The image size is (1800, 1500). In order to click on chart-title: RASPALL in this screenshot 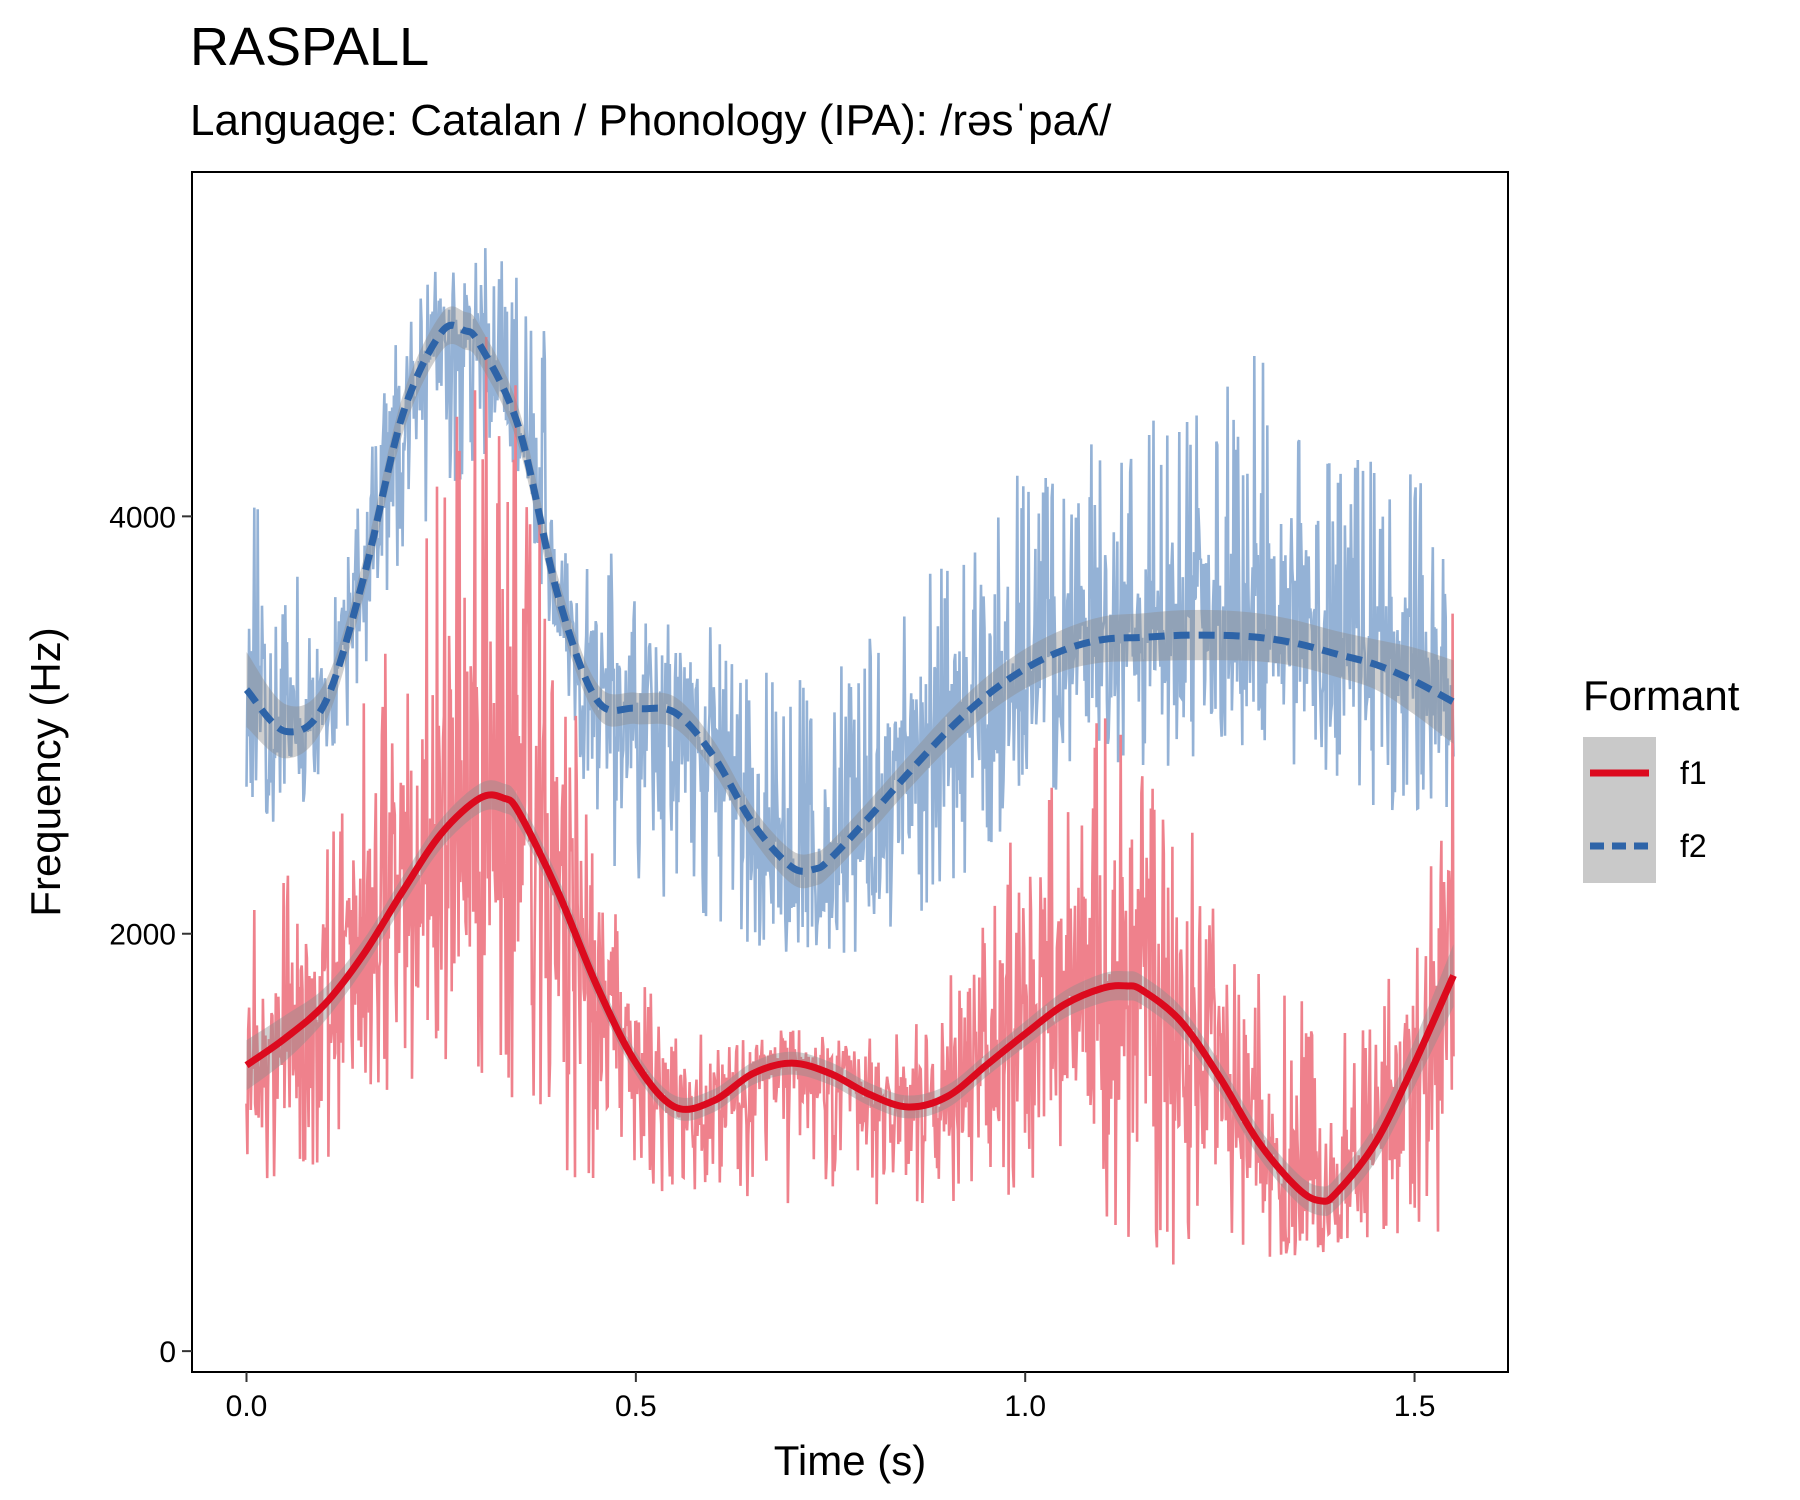, I will do `click(310, 47)`.